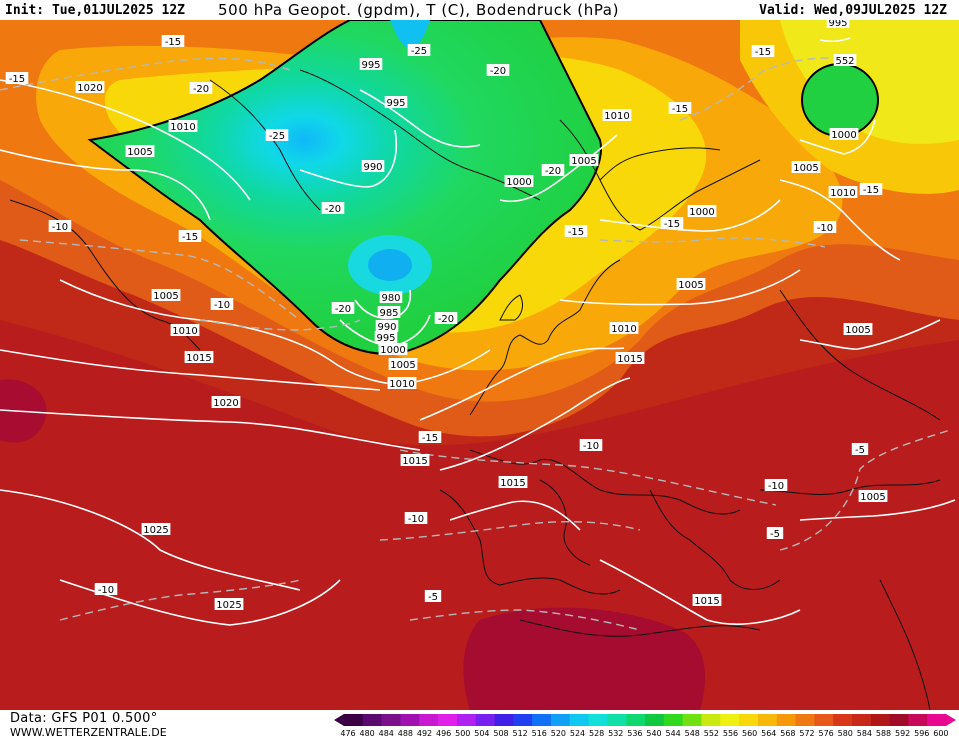 The image size is (959, 741). Describe the element at coordinates (95, 10) in the screenshot. I see `init-time-label: Init: Tue,01JUL2025 12Z` at that location.